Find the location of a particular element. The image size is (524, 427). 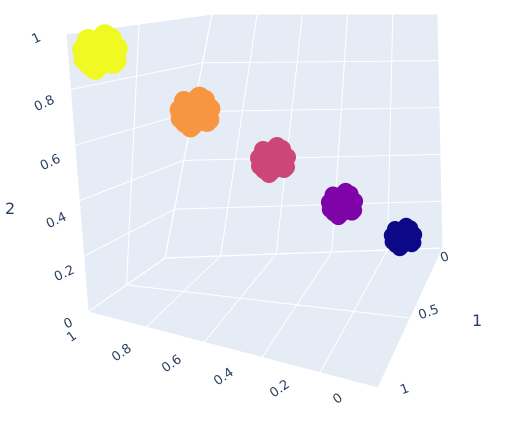

x-tick-label: 0.6 is located at coordinates (172, 364).